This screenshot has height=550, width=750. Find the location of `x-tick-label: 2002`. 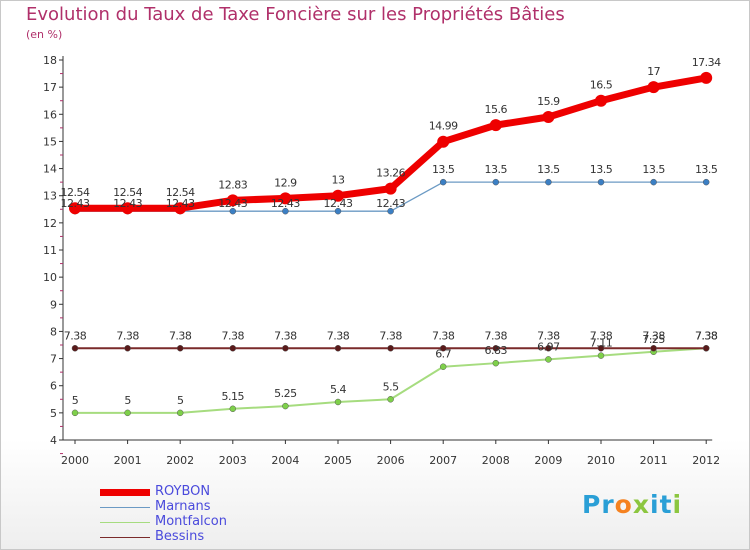

x-tick-label: 2002 is located at coordinates (180, 460).